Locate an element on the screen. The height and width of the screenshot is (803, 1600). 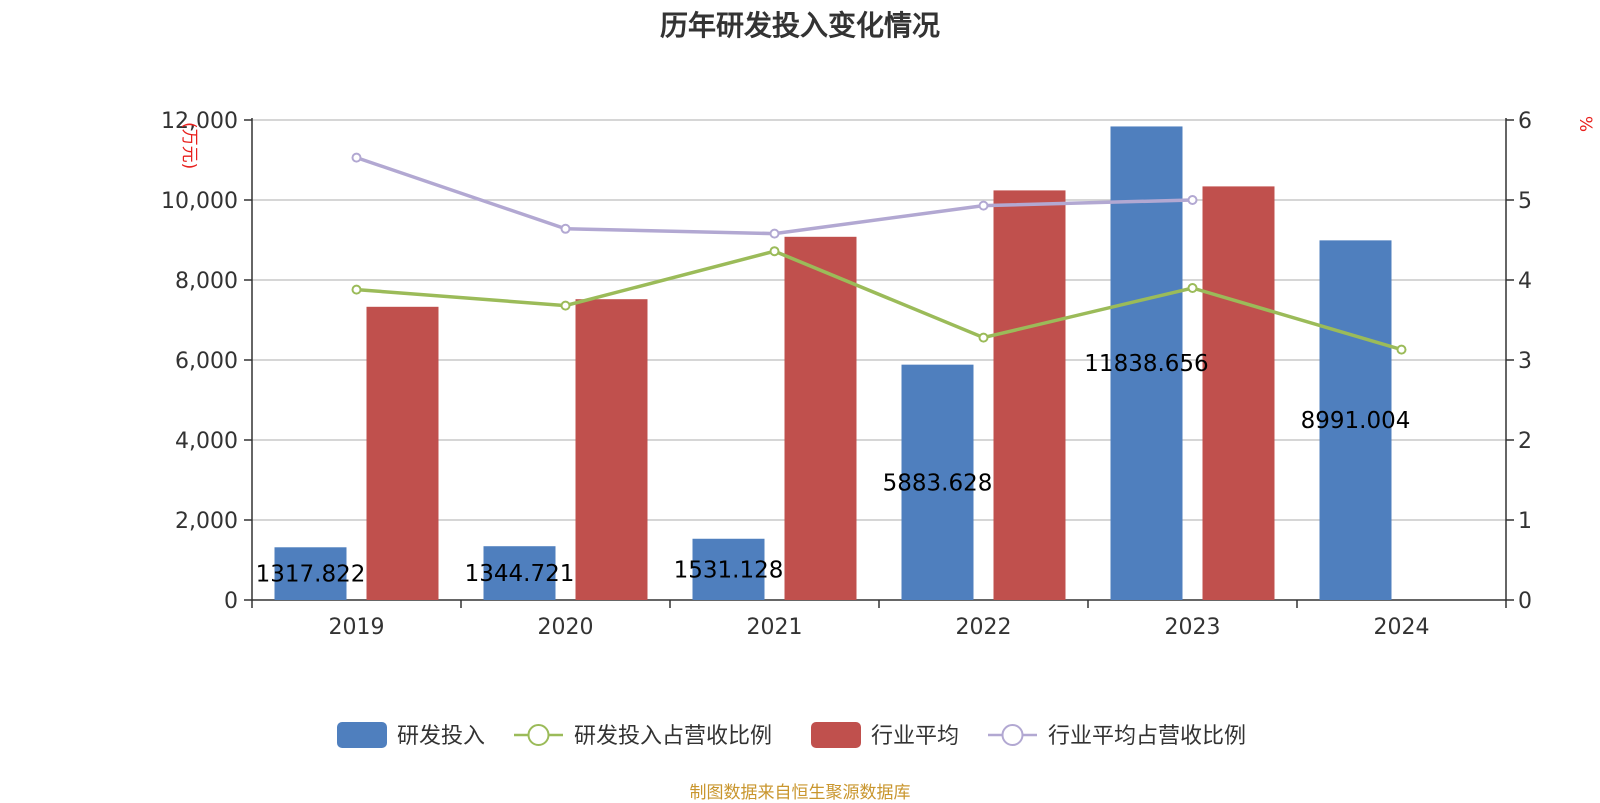
right-axis-tick-label: 3 is located at coordinates (1525, 361).